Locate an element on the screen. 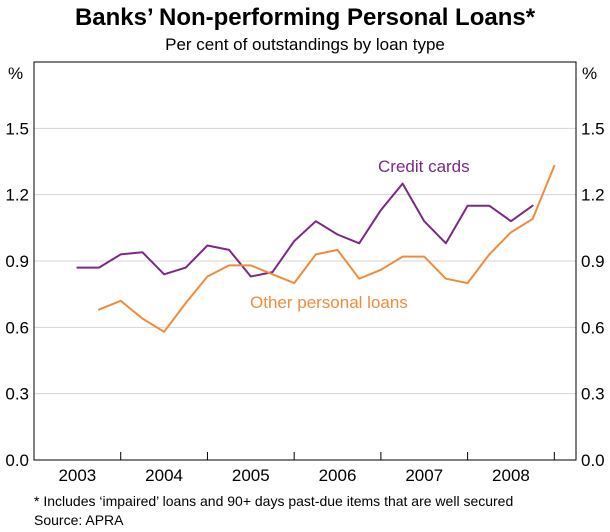 The image size is (610, 532). chart-subtitle: Per cent of outstandings by loan type is located at coordinates (305, 44).